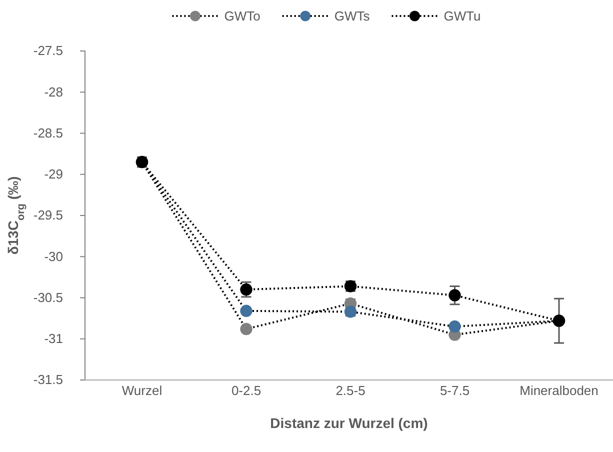  I want to click on y-tick-label: -28, so click(53, 92).